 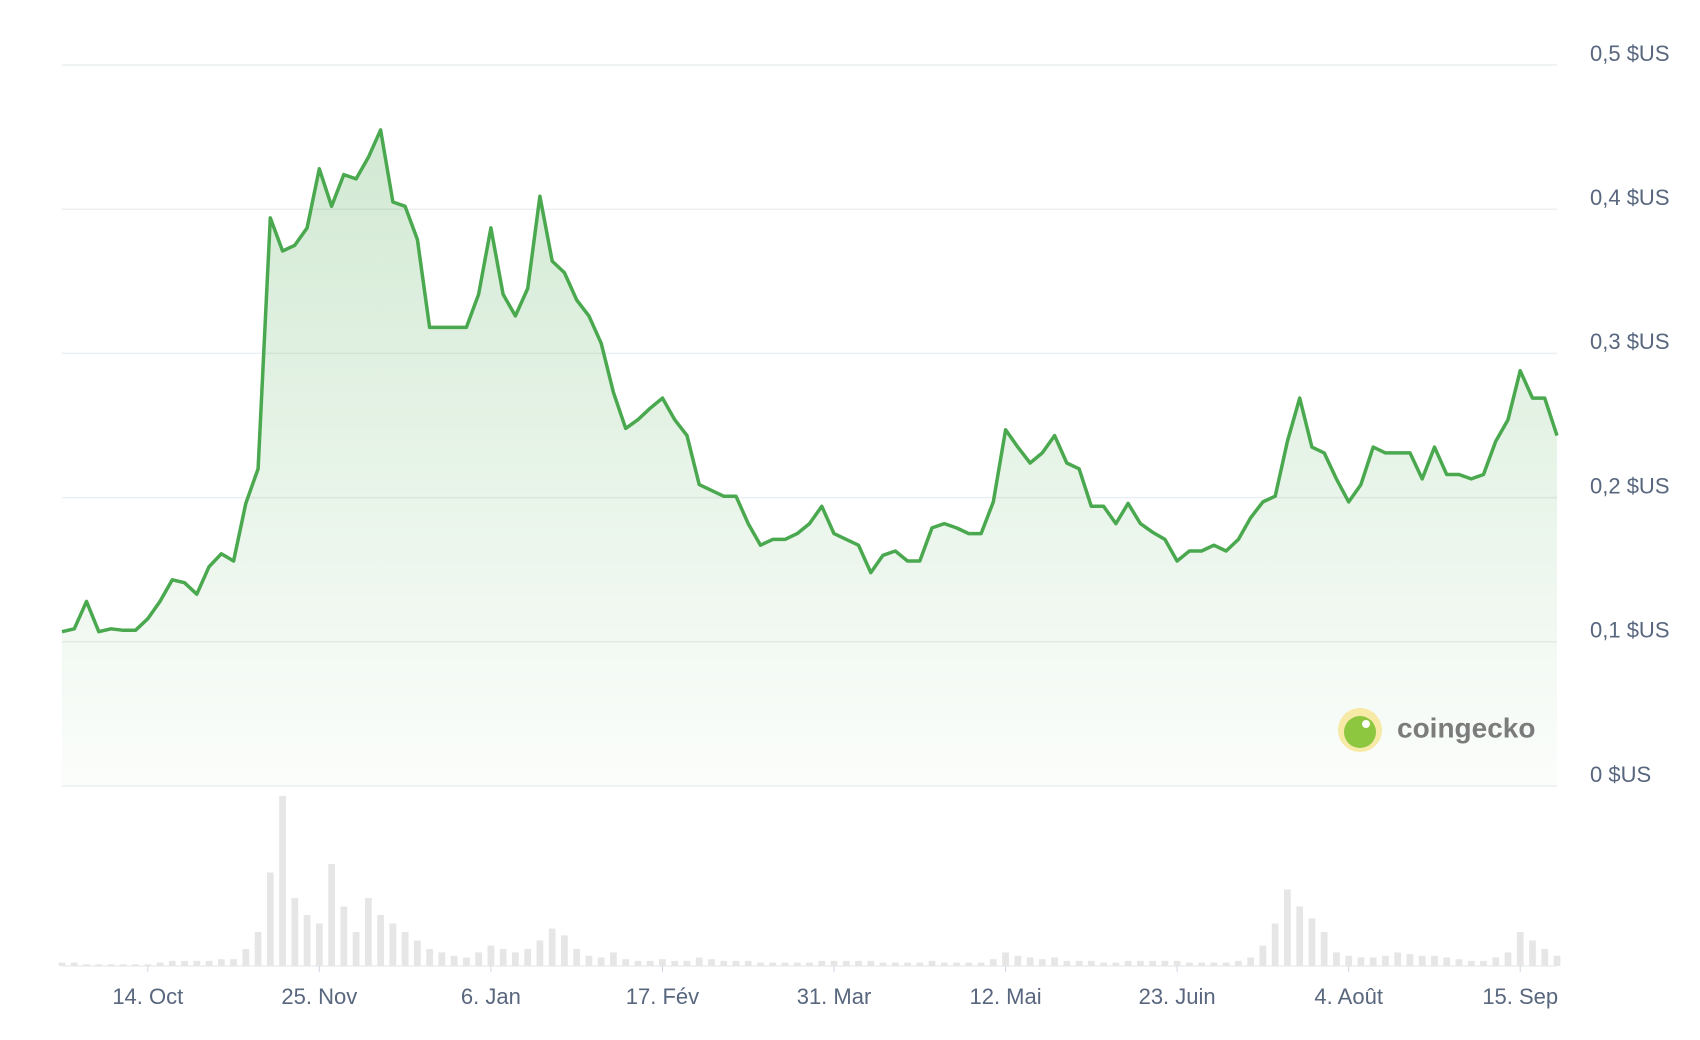 I want to click on y-tick-label: 0,2 $US, so click(x=1630, y=485).